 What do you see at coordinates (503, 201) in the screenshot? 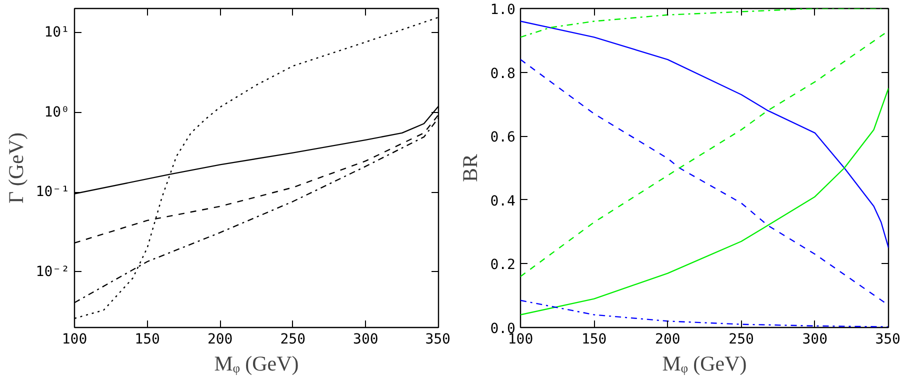
I see `y-tick-label: 0.4` at bounding box center [503, 201].